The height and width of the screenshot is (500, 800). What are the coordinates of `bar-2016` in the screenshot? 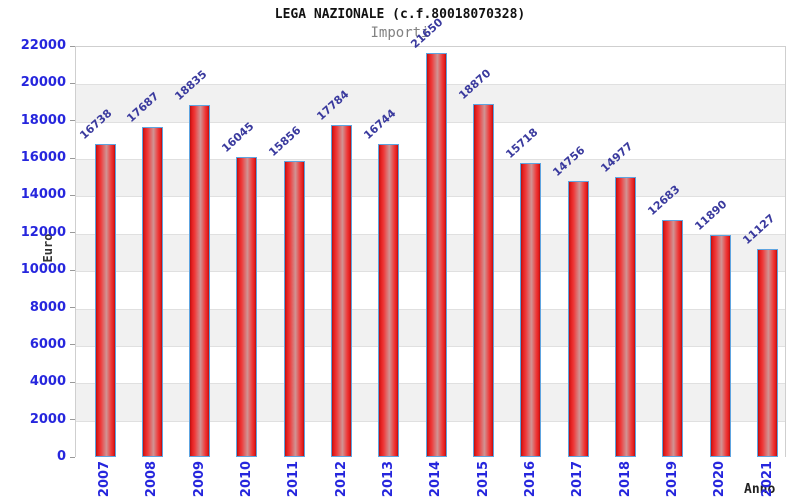 It's located at (531, 310).